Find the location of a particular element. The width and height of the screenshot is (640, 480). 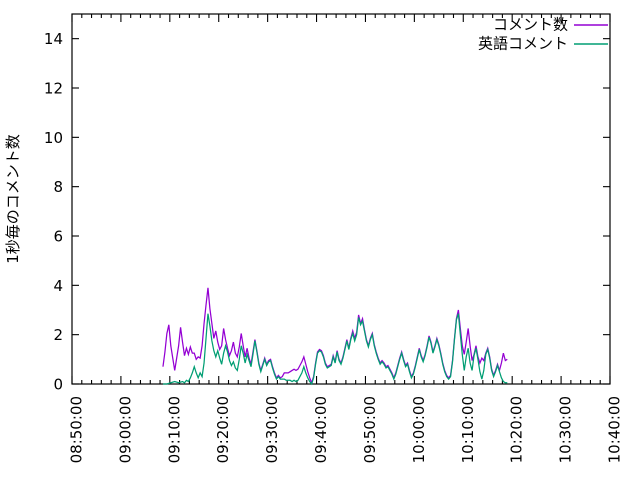

x-tick-label: 09:50:00 is located at coordinates (370, 429).